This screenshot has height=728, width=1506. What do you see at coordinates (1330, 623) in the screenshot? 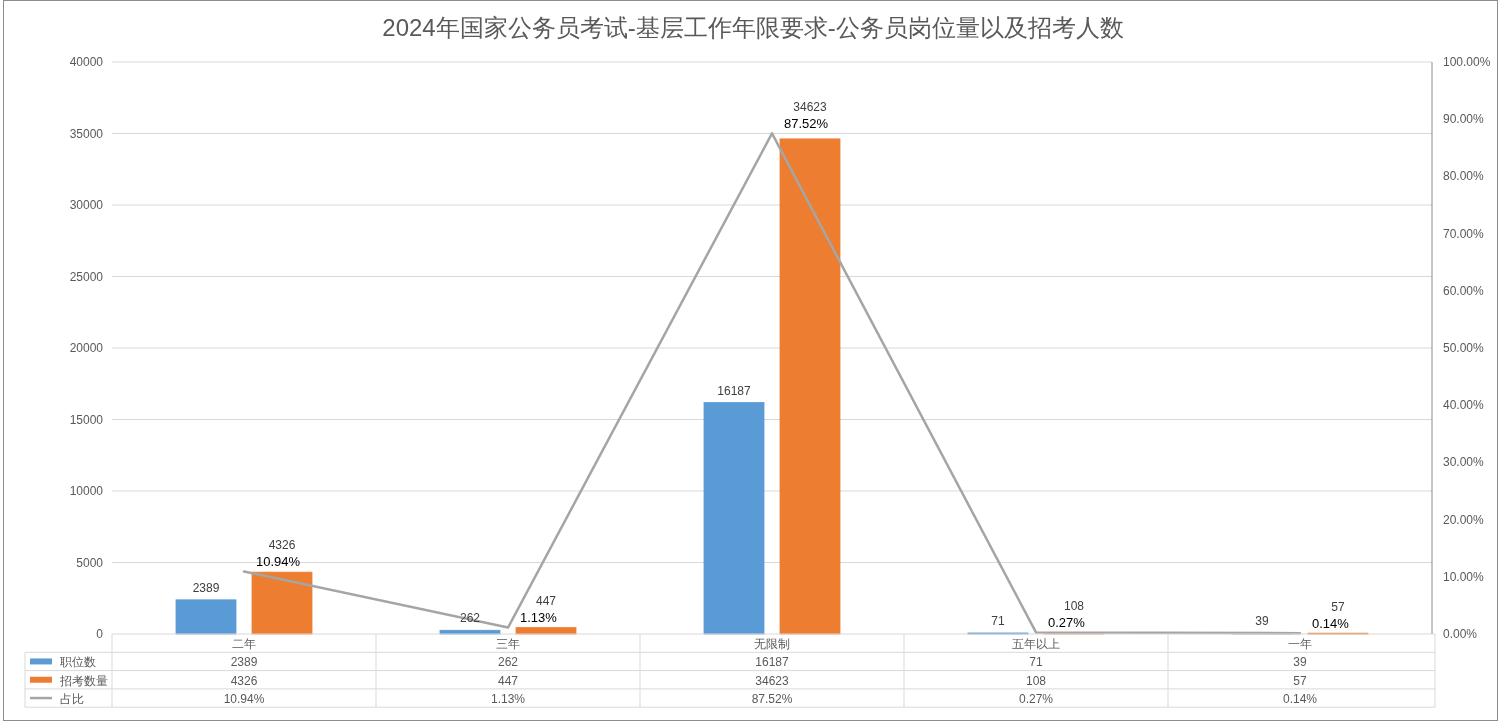
I see `data-label: 0.14%` at bounding box center [1330, 623].